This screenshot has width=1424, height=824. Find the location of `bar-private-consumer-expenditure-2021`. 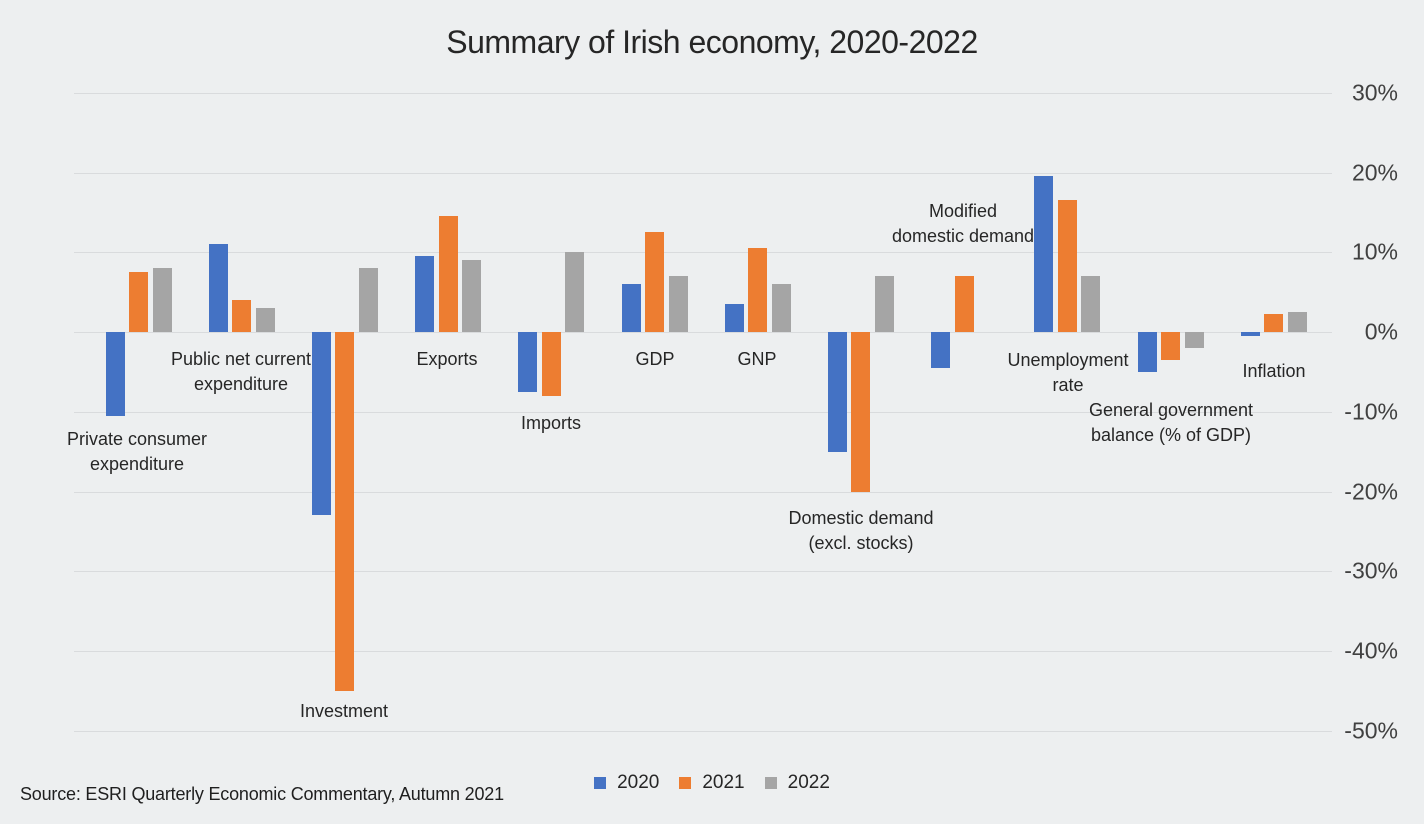

bar-private-consumer-expenditure-2021 is located at coordinates (138, 302).